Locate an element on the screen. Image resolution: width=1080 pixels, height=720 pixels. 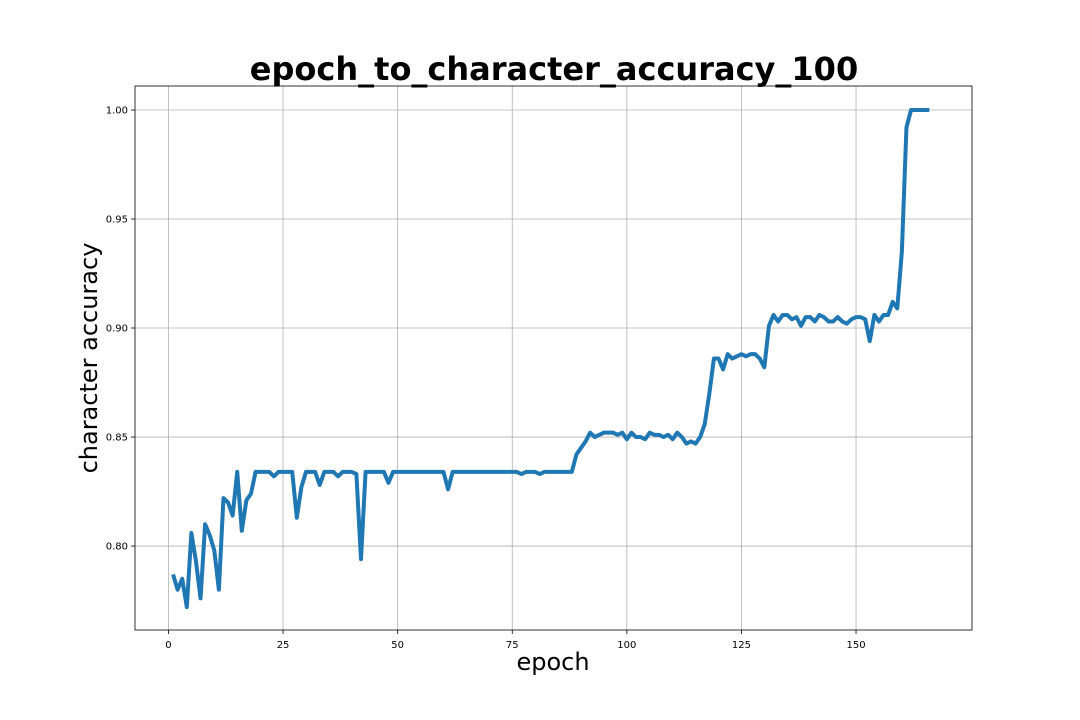
x-tick-label: 100 is located at coordinates (626, 645).